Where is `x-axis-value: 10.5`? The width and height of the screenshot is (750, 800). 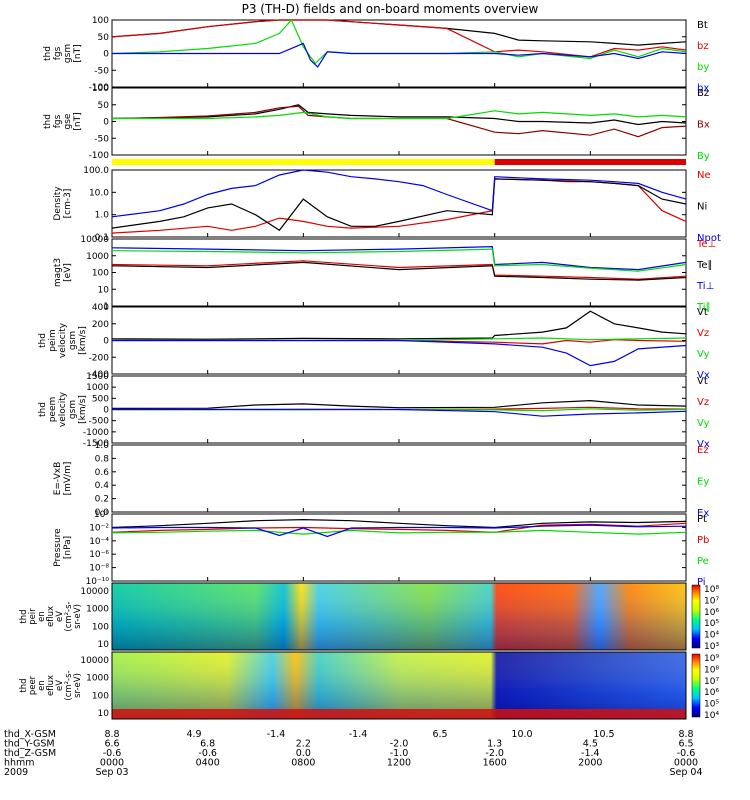 x-axis-value: 10.5 is located at coordinates (603, 734).